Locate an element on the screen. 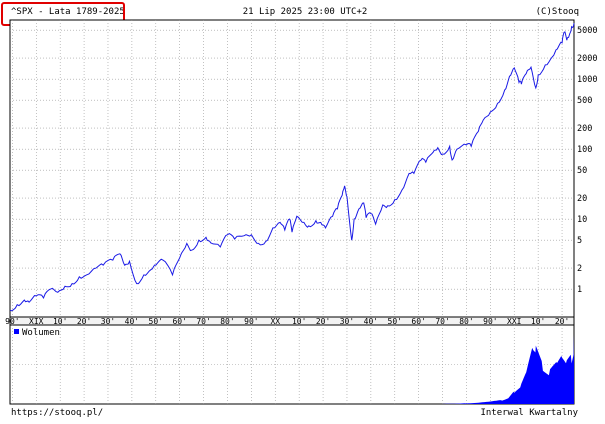 This screenshot has width=605, height=424. y-tick-label: 500 is located at coordinates (584, 101).